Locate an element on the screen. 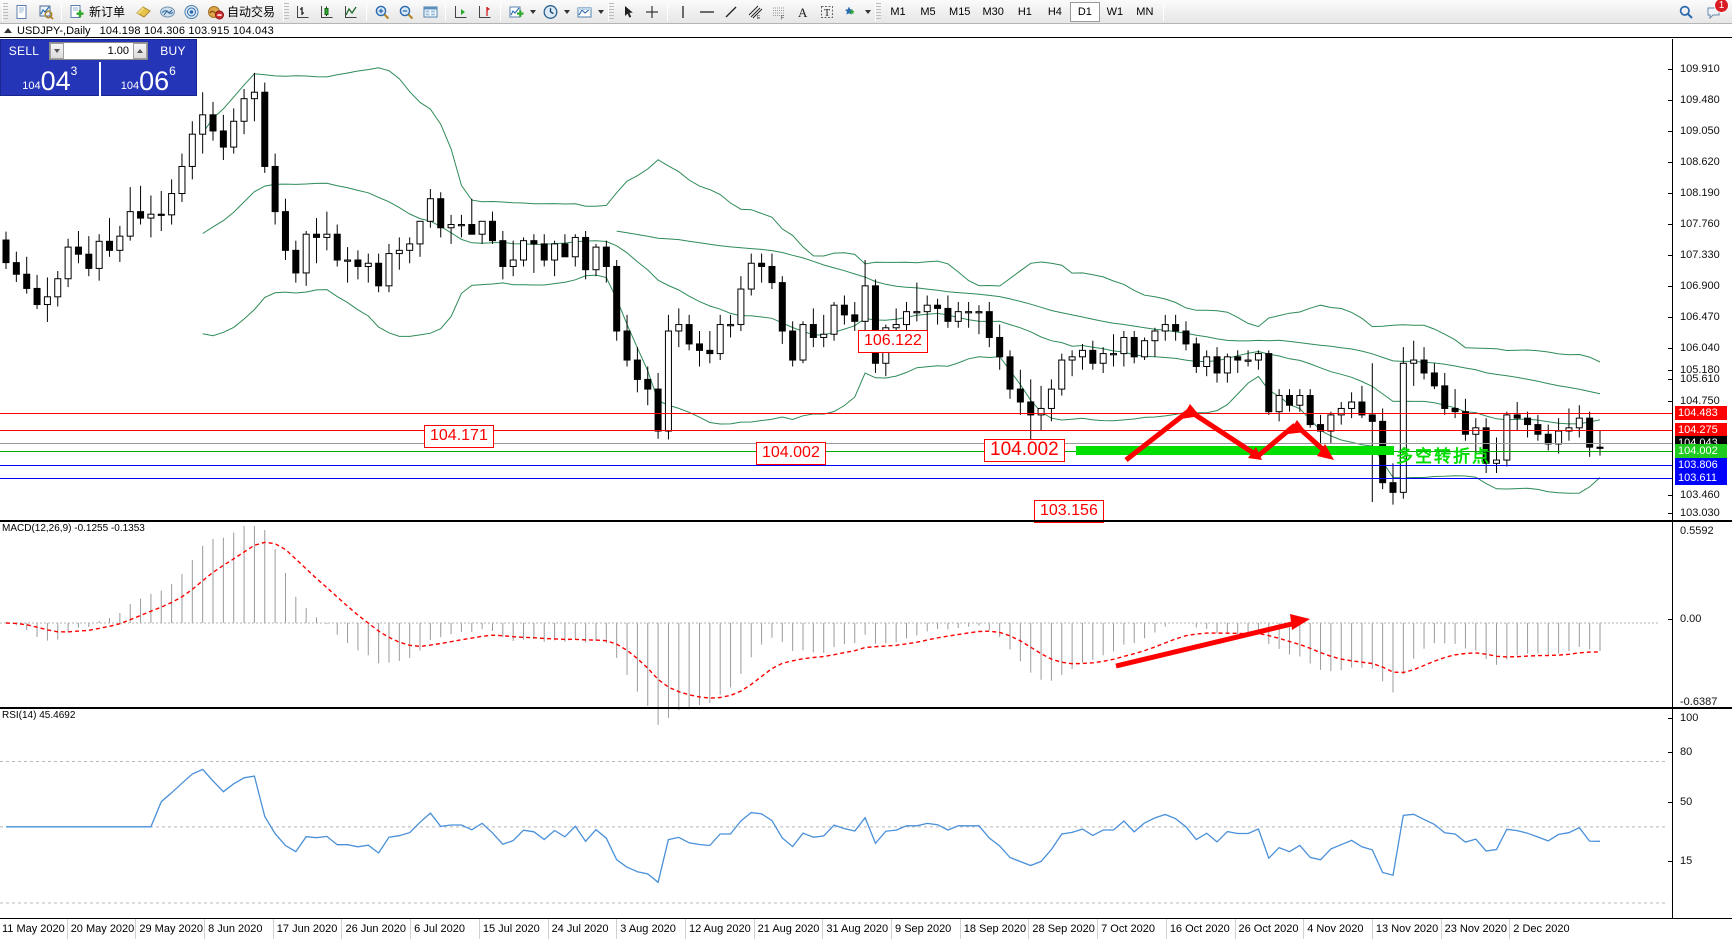 This screenshot has width=1732, height=939. collapse-triangle-icon is located at coordinates (8, 30).